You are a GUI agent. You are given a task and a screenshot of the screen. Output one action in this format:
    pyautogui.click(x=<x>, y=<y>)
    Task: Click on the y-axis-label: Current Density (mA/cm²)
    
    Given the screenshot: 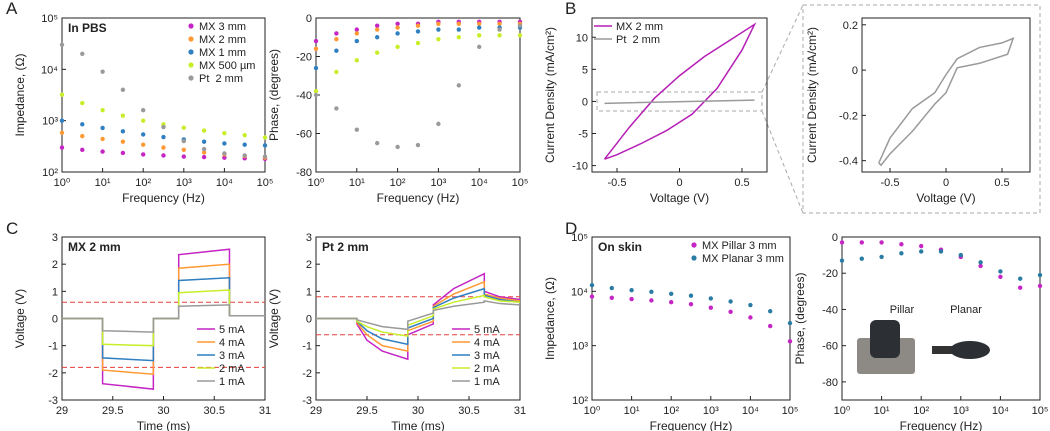 What is the action you would take?
    pyautogui.click(x=550, y=95)
    